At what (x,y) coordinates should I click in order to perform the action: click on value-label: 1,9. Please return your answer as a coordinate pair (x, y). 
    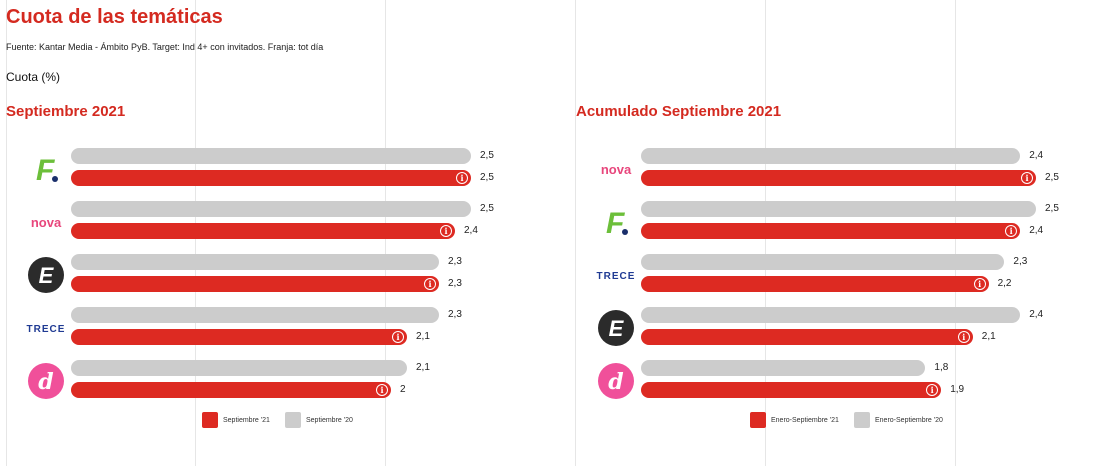
    Looking at the image, I should click on (957, 389).